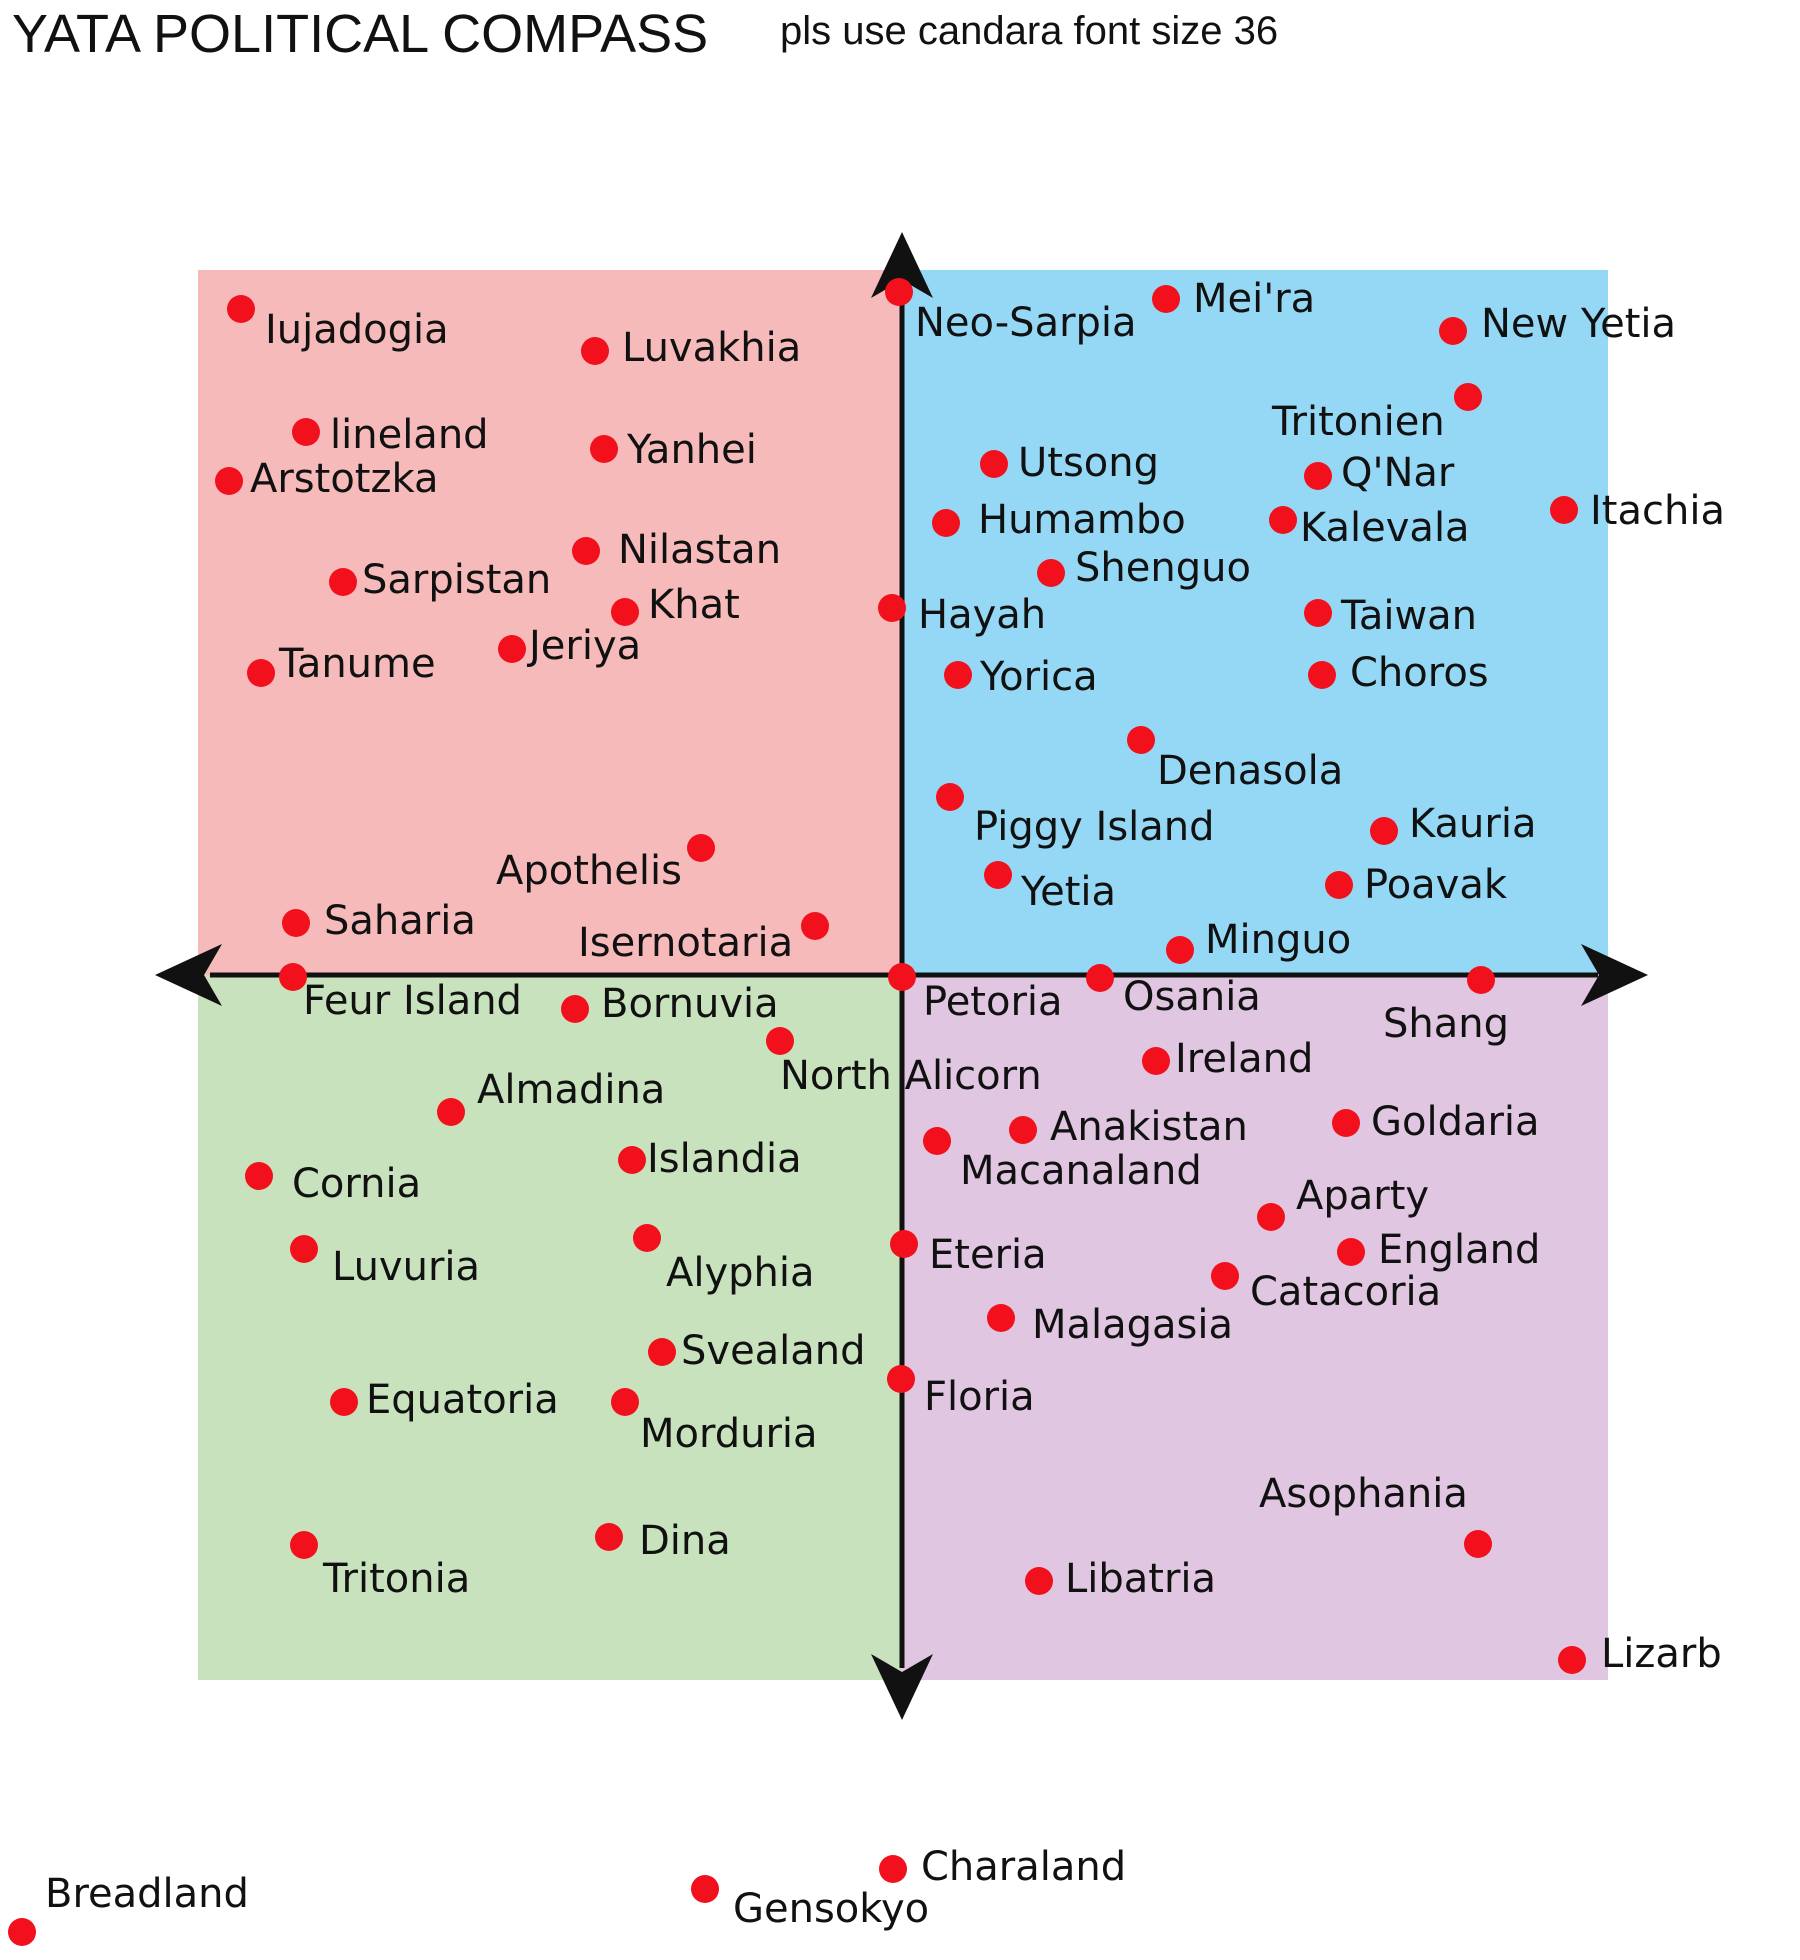  What do you see at coordinates (1345, 1292) in the screenshot?
I see `country-label: Catacoria` at bounding box center [1345, 1292].